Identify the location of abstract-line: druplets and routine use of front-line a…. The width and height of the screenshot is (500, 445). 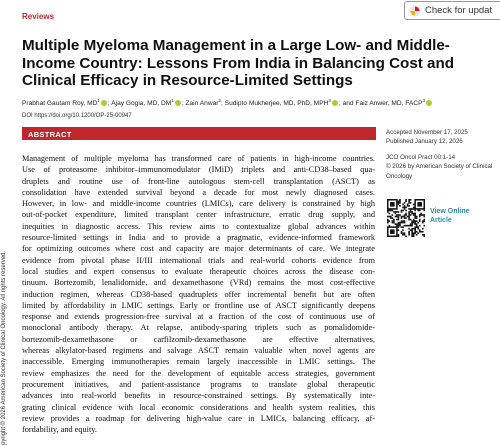
(198, 181).